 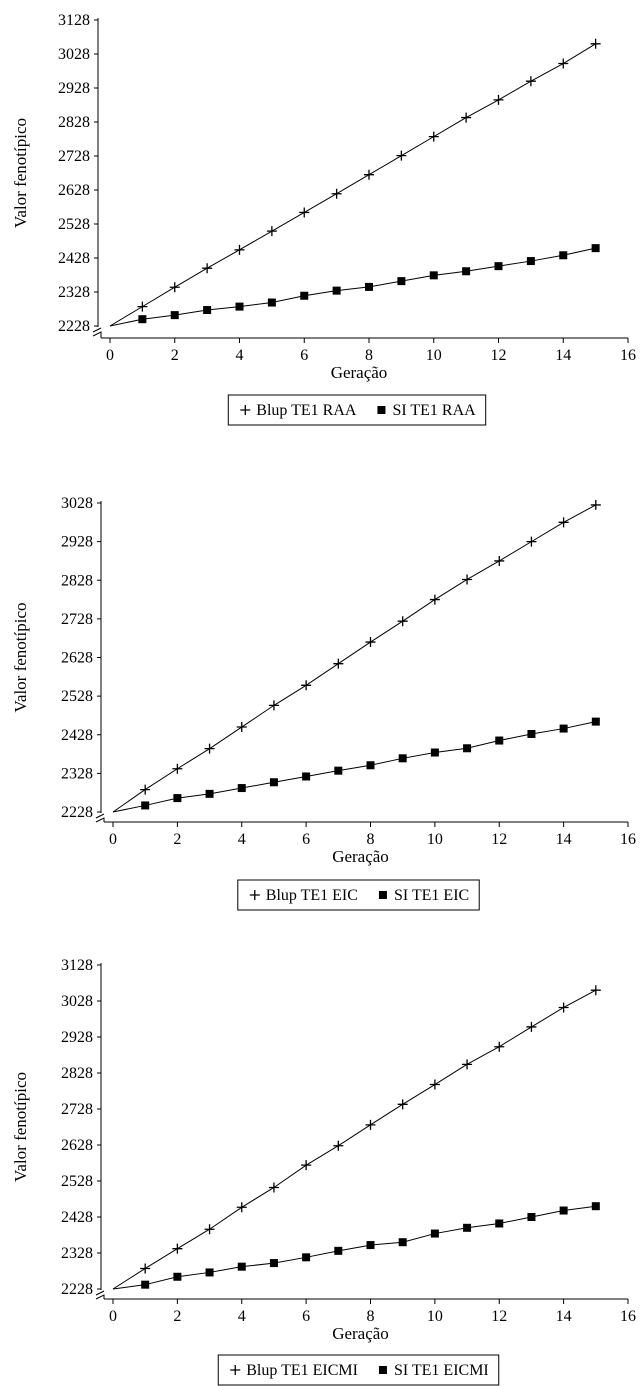 I want to click on legend: Blup TE1 EIC SI TE1 EIC, so click(x=358, y=895).